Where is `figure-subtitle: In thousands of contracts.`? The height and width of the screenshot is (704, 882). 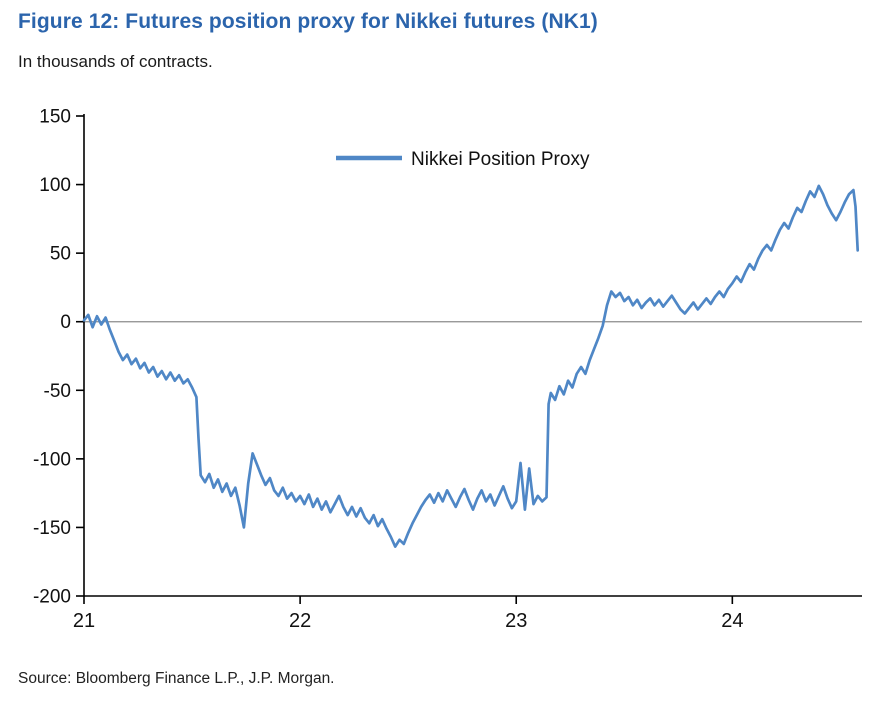 figure-subtitle: In thousands of contracts. is located at coordinates (115, 61).